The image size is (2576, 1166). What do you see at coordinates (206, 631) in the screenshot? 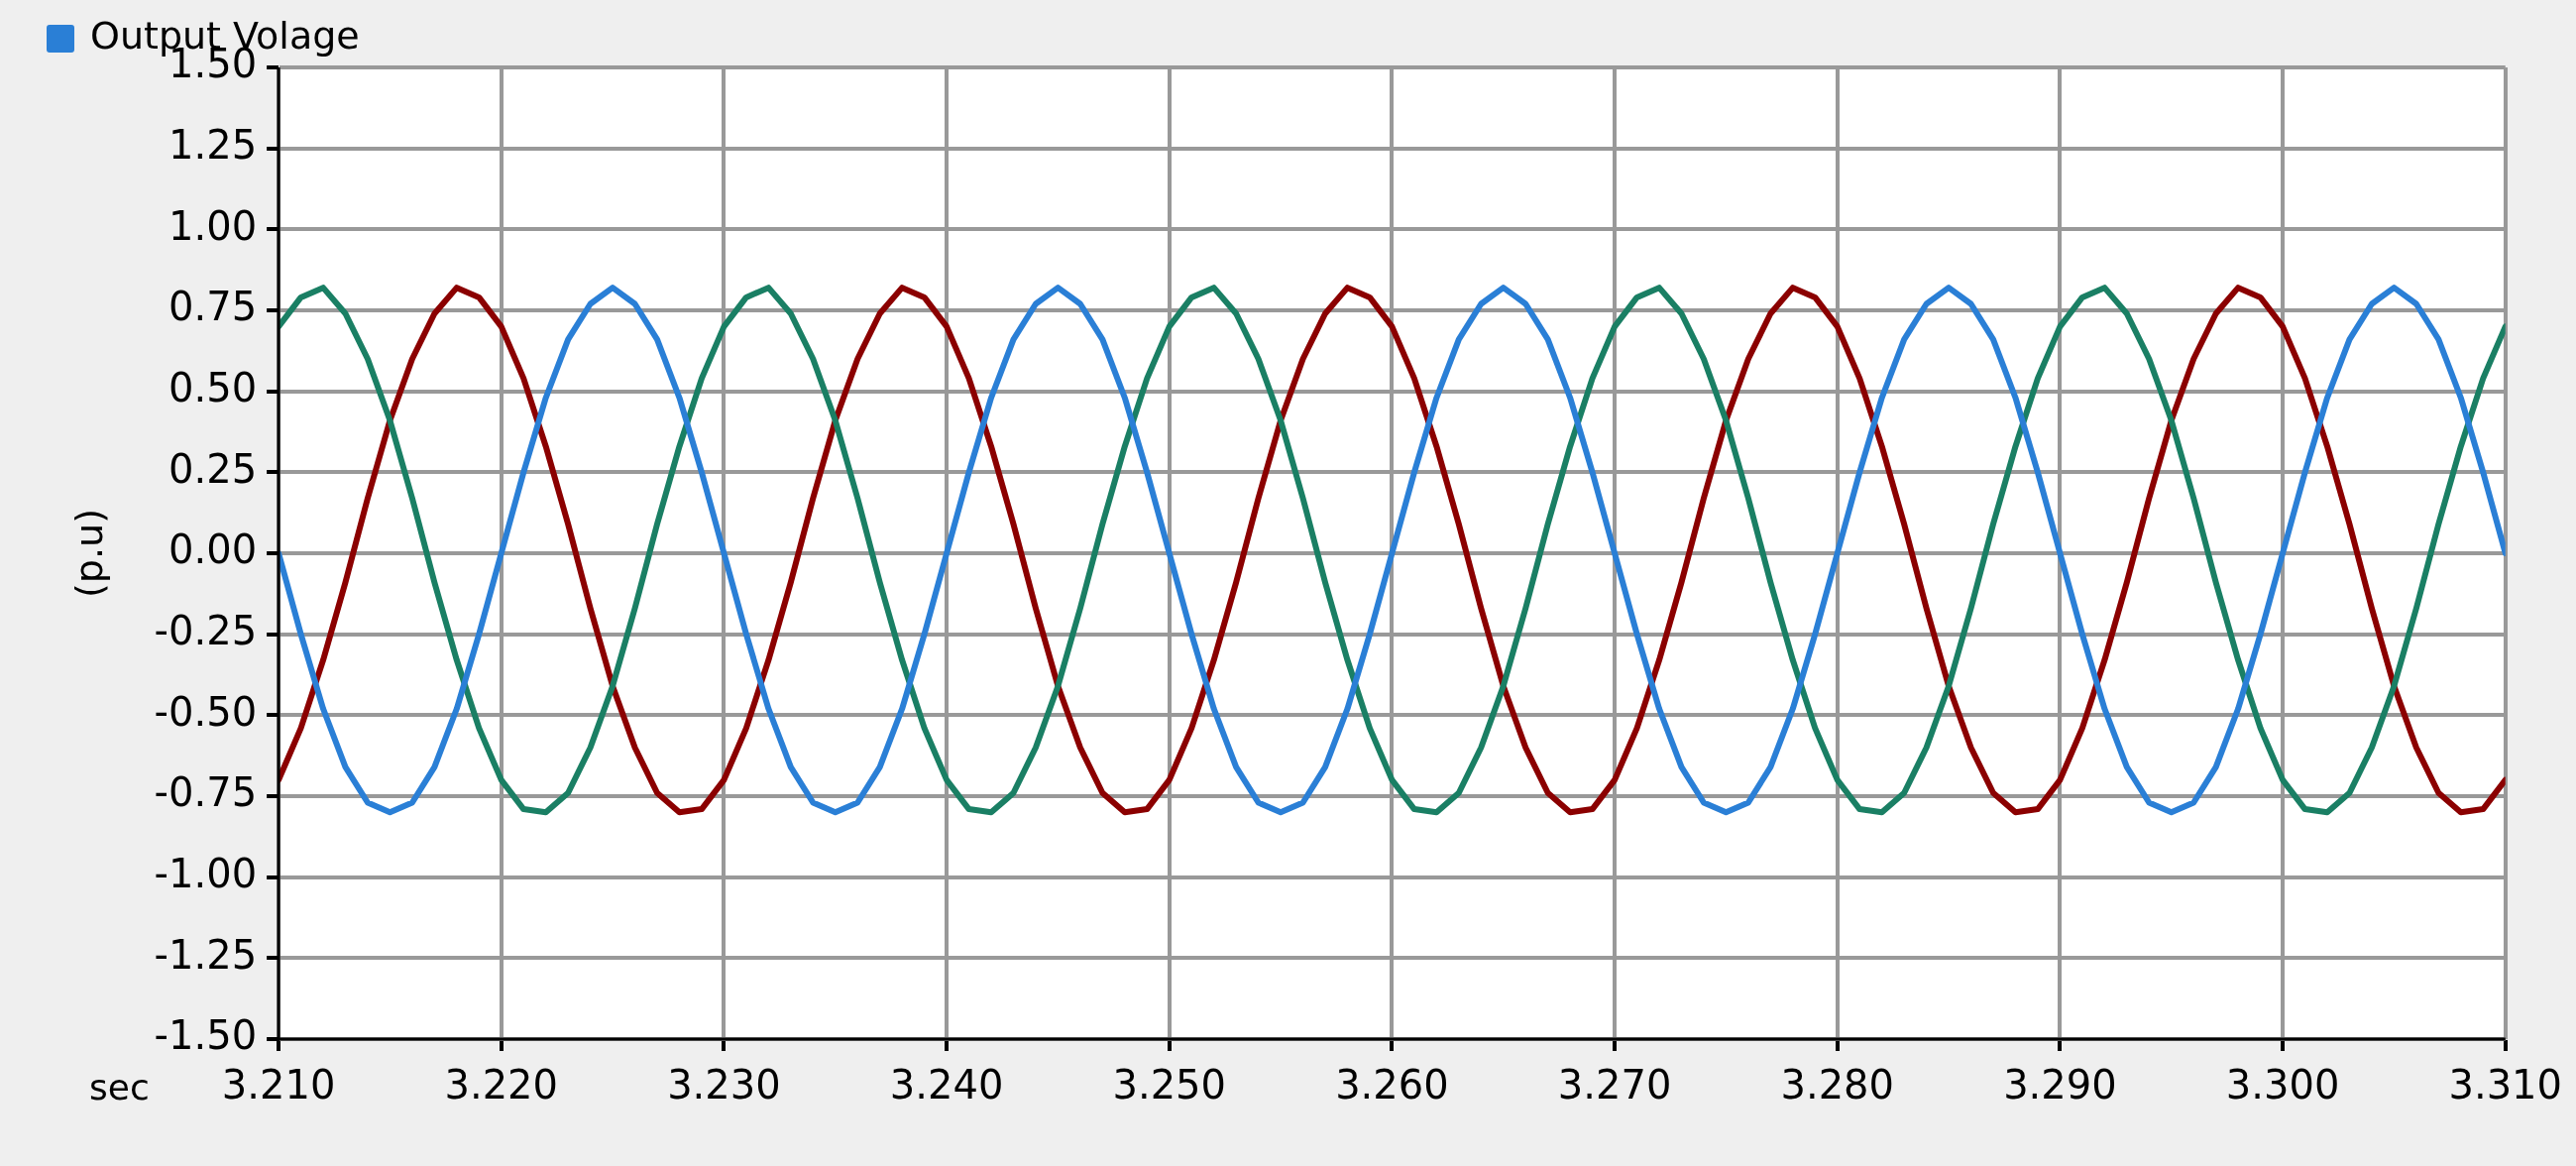
I see `y-tick-label: -0.25` at bounding box center [206, 631].